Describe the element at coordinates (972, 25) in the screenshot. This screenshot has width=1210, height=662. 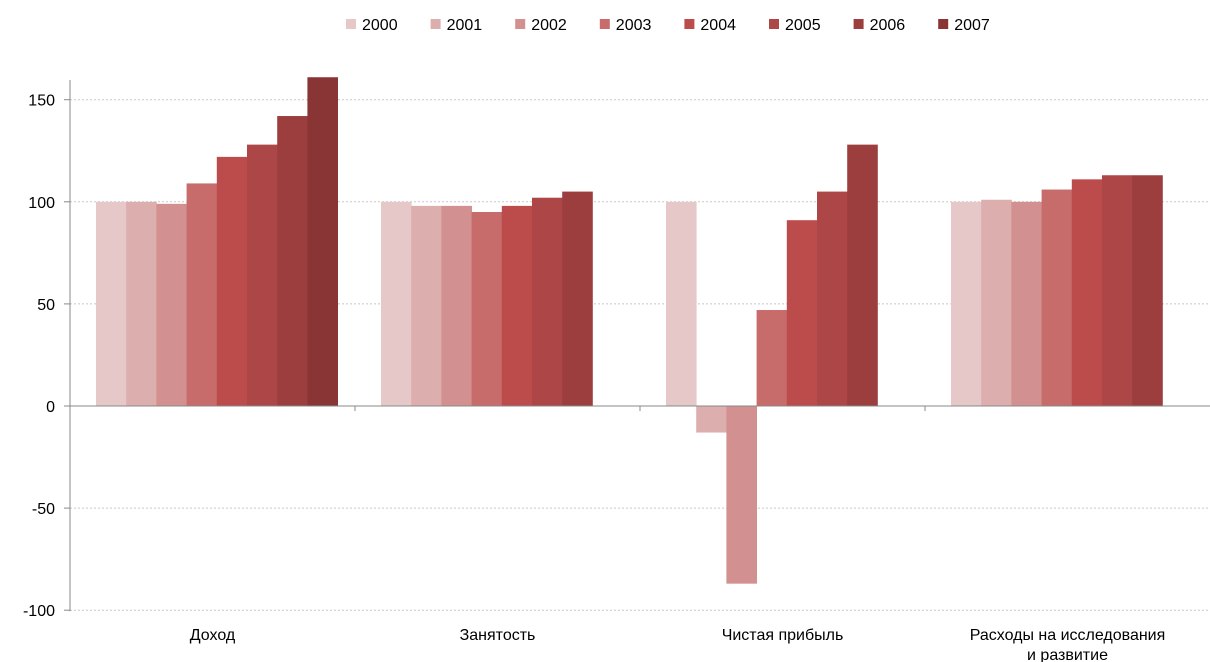
I see `legend-label: 2007` at that location.